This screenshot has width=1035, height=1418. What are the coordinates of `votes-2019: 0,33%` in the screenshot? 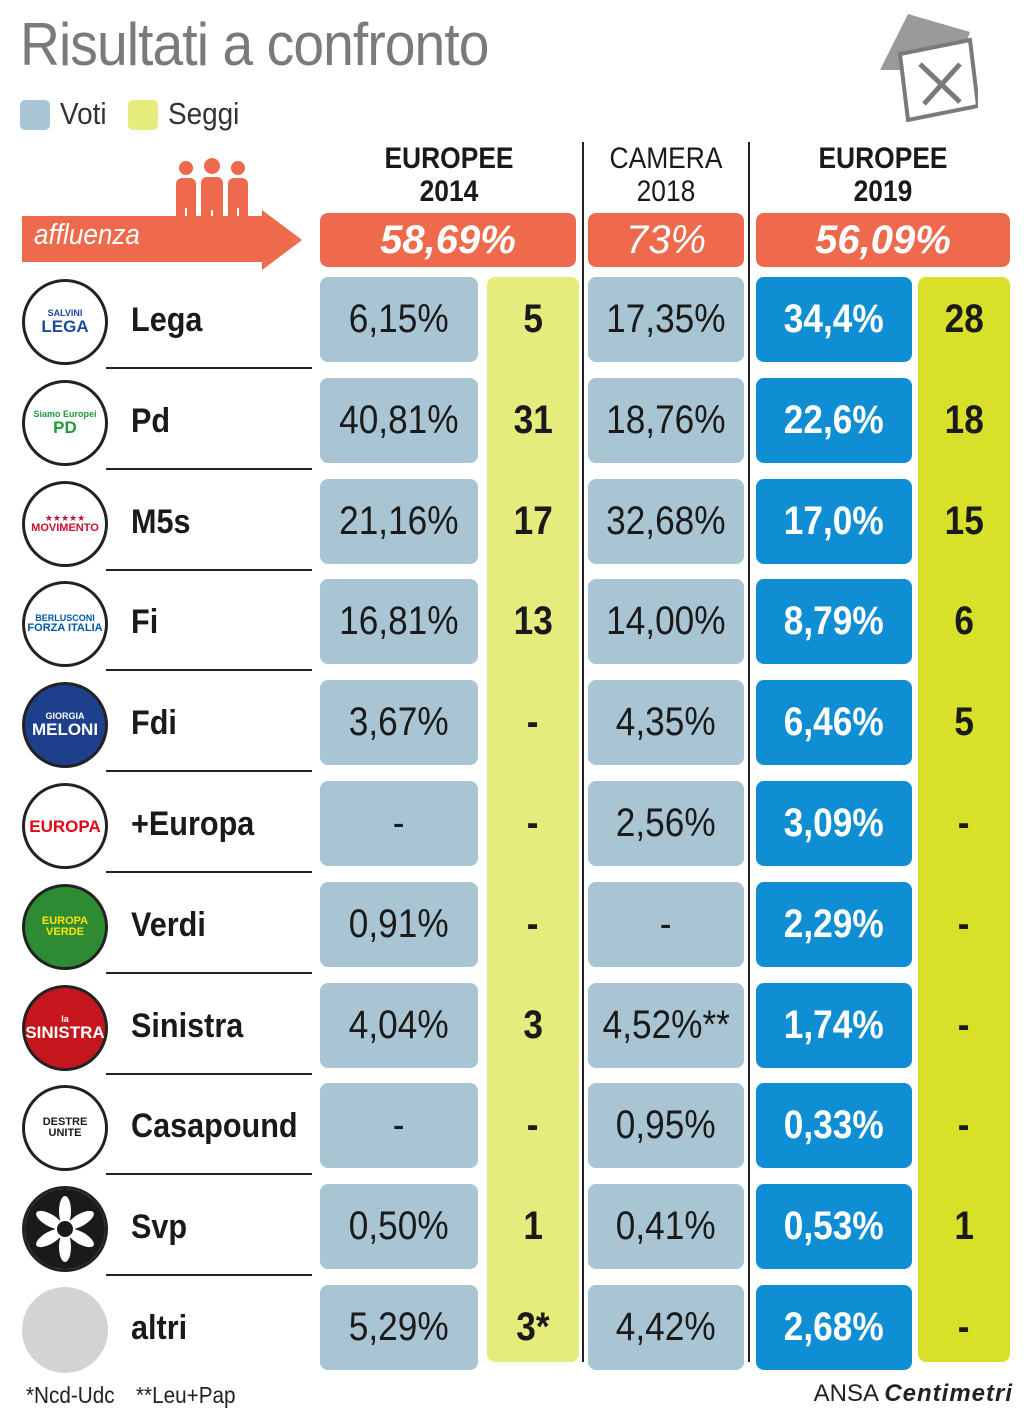 It's located at (834, 1126).